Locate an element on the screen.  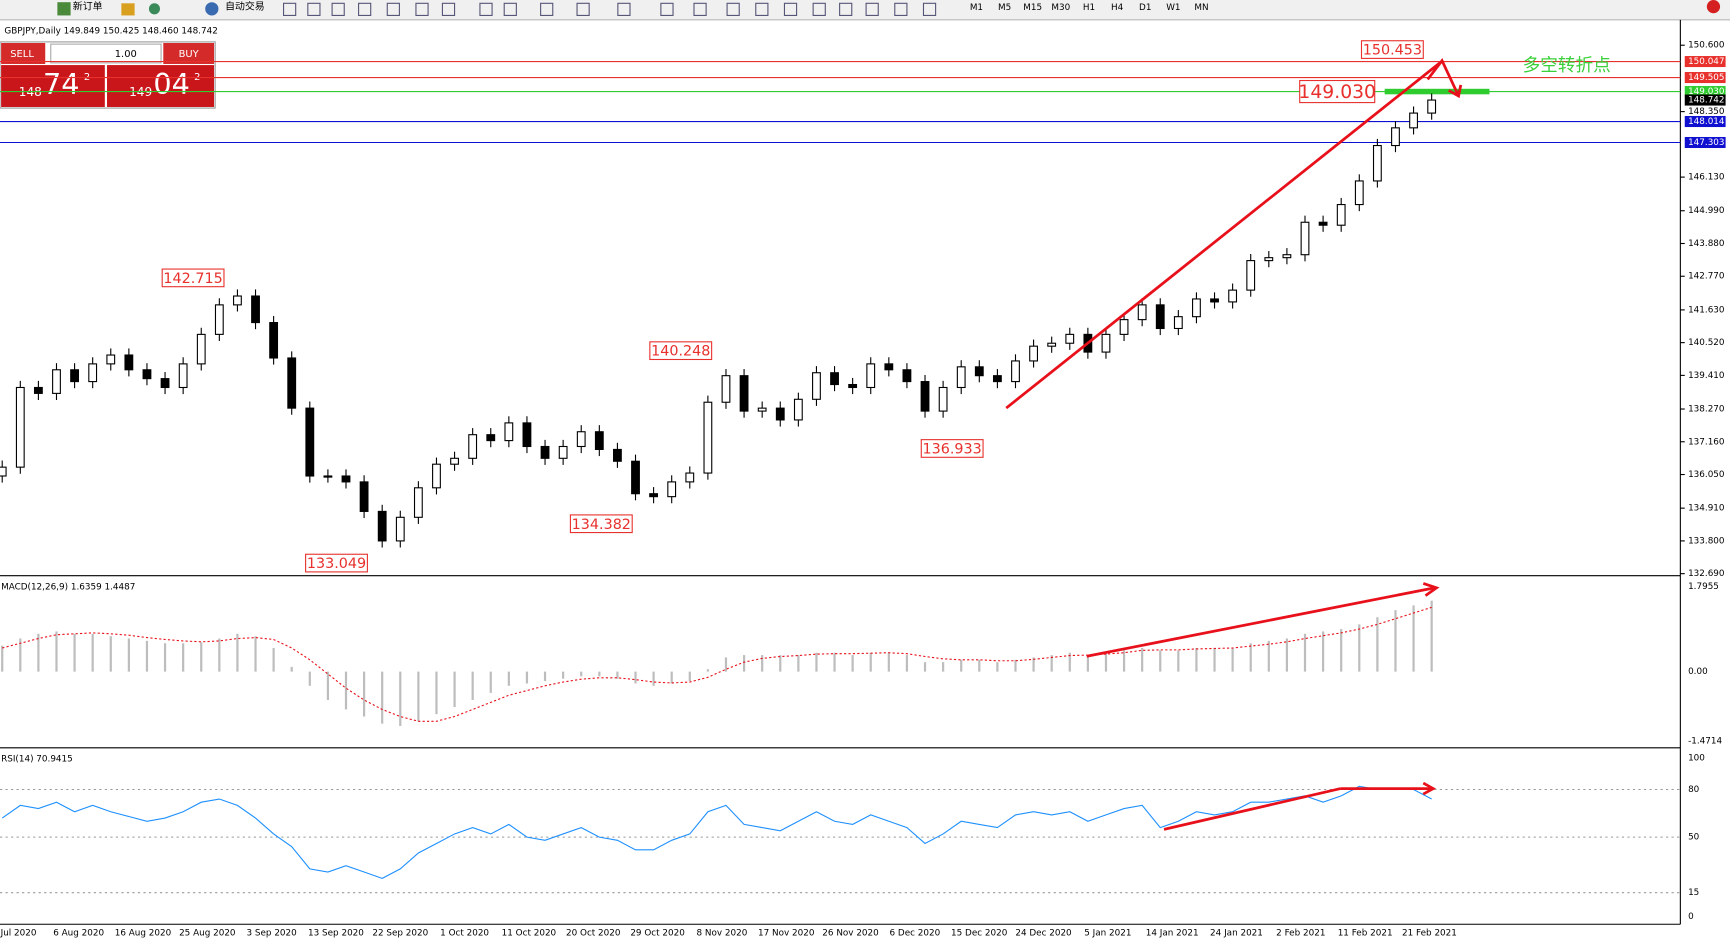
sell-price-main: 74 is located at coordinates (61, 84).